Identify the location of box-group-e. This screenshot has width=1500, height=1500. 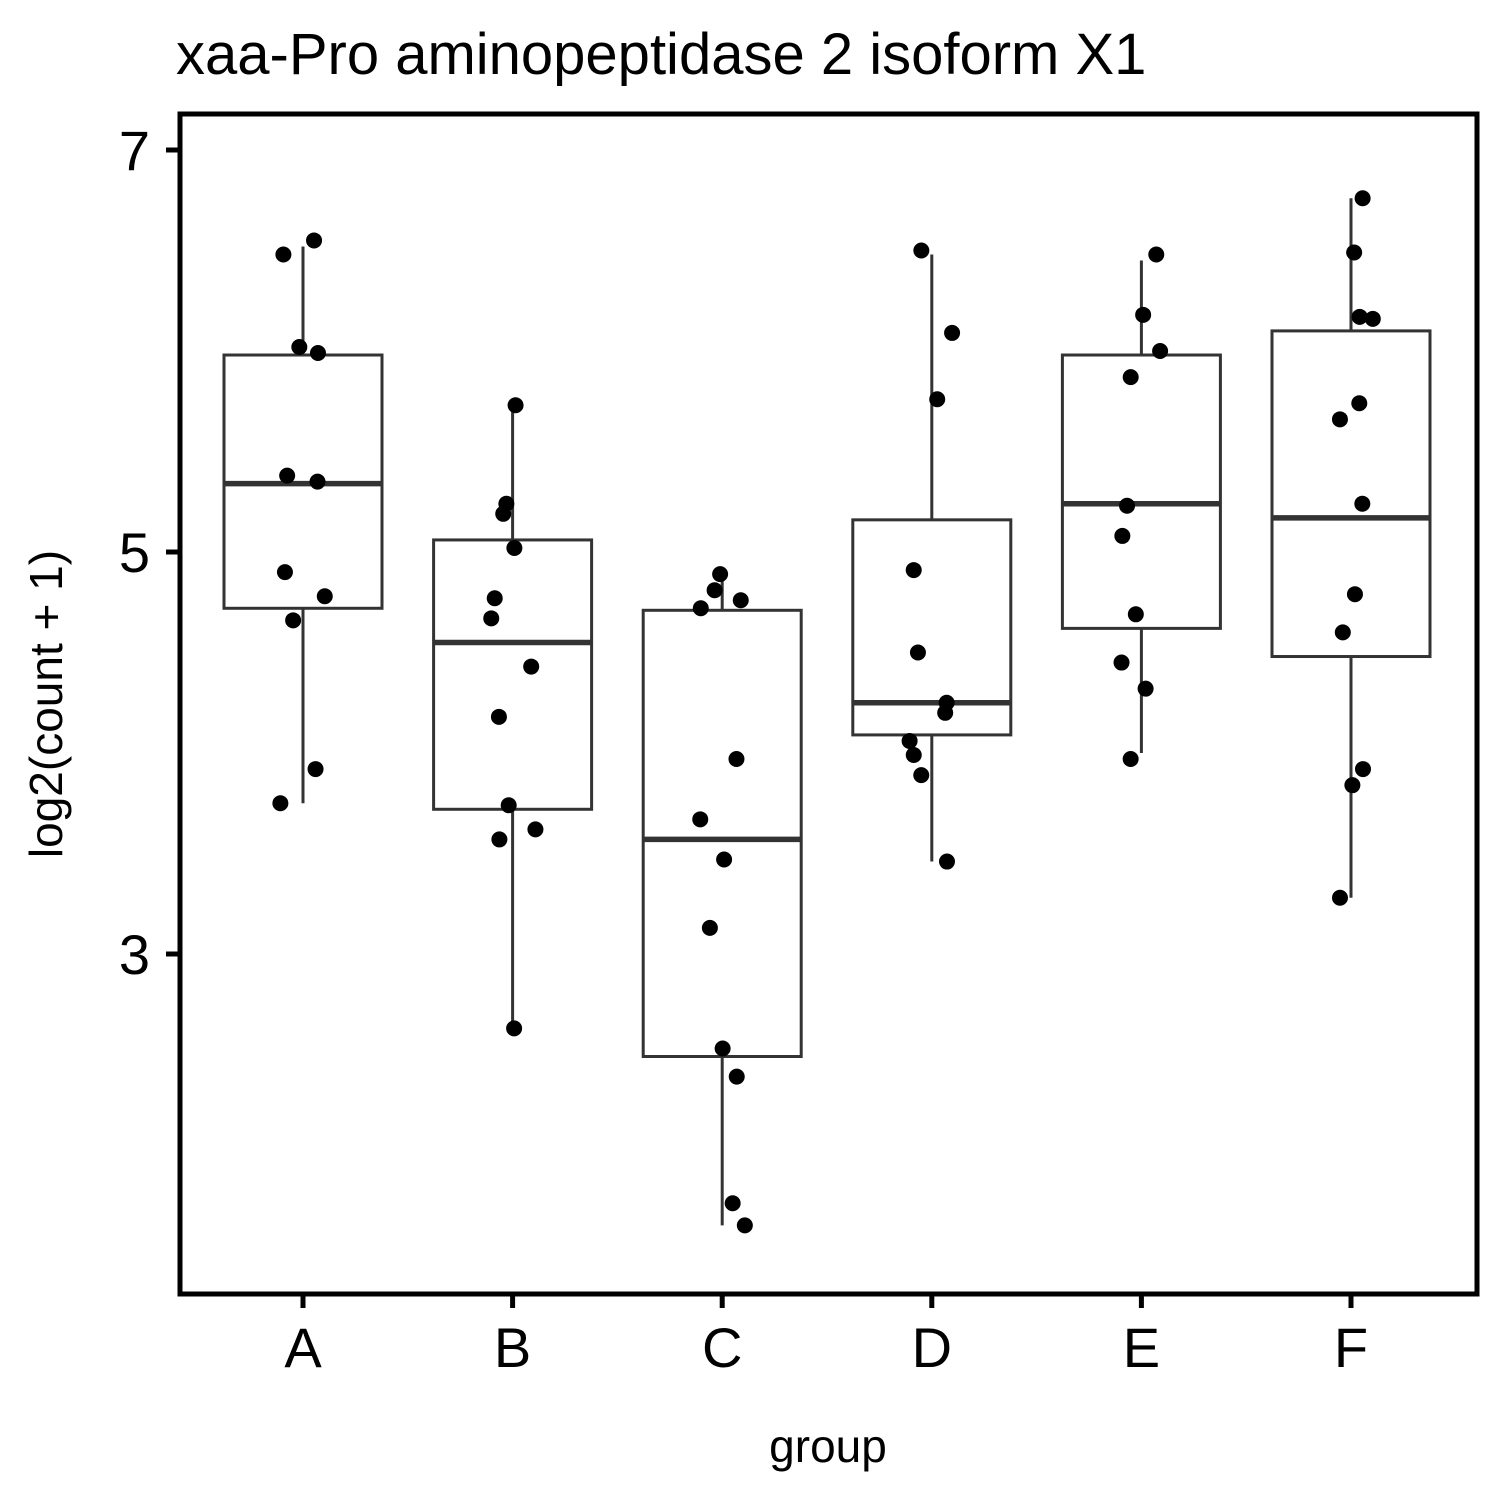
(1141, 506).